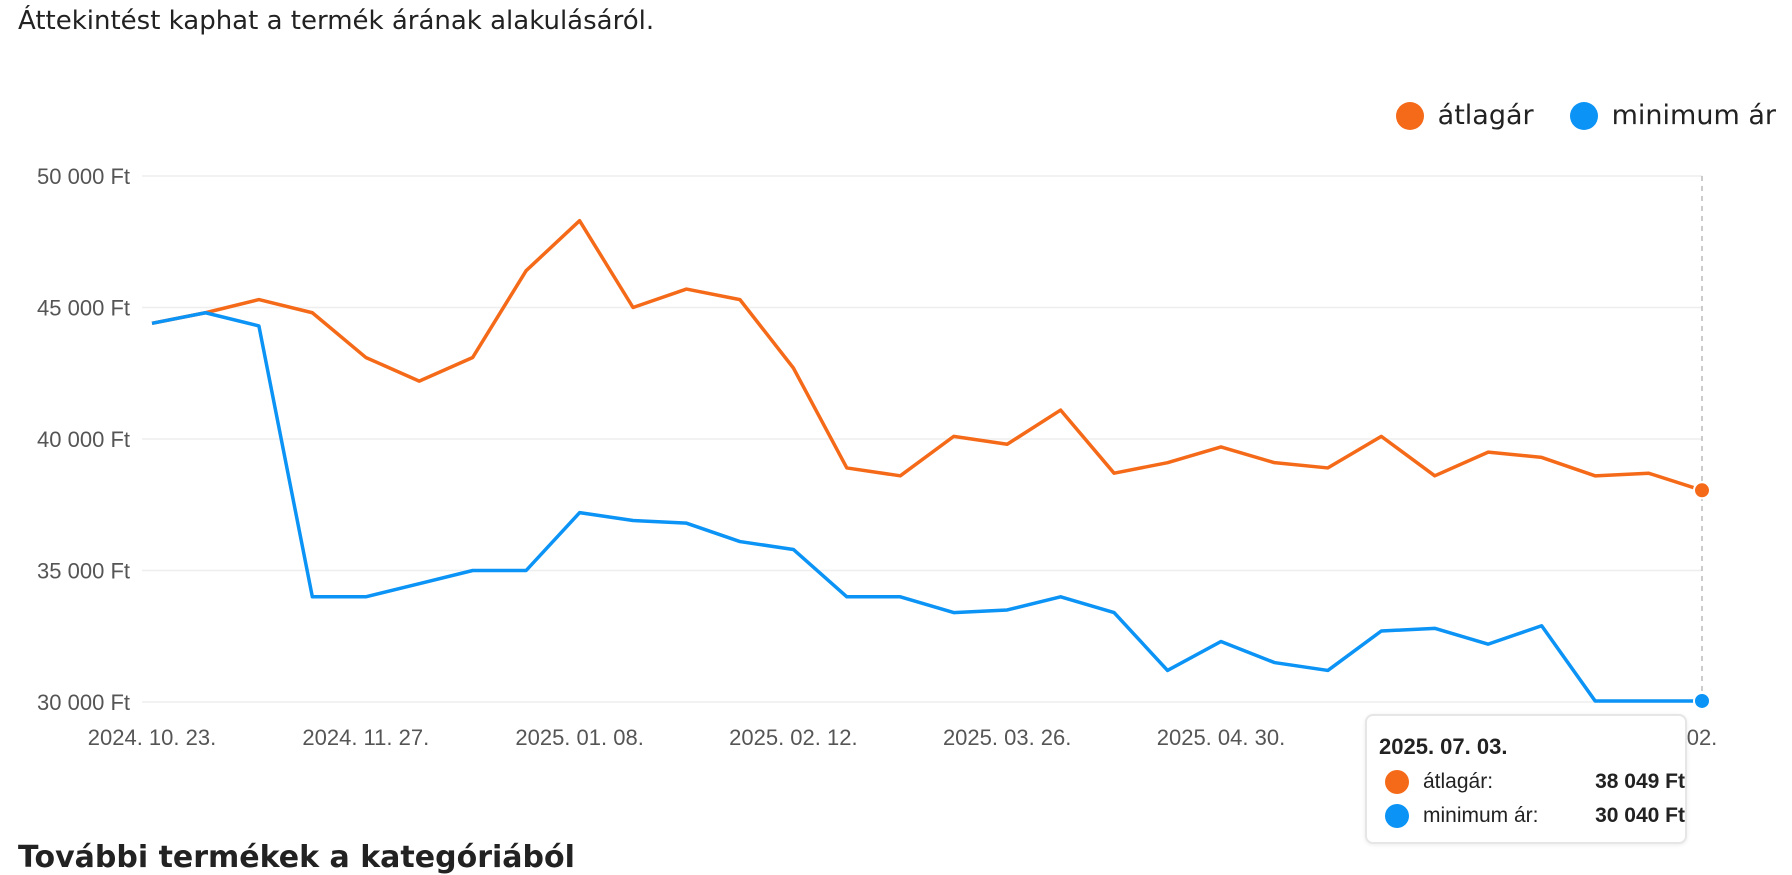 The height and width of the screenshot is (875, 1792). I want to click on x-tick-label: 2025. 04. 30., so click(1221, 737).